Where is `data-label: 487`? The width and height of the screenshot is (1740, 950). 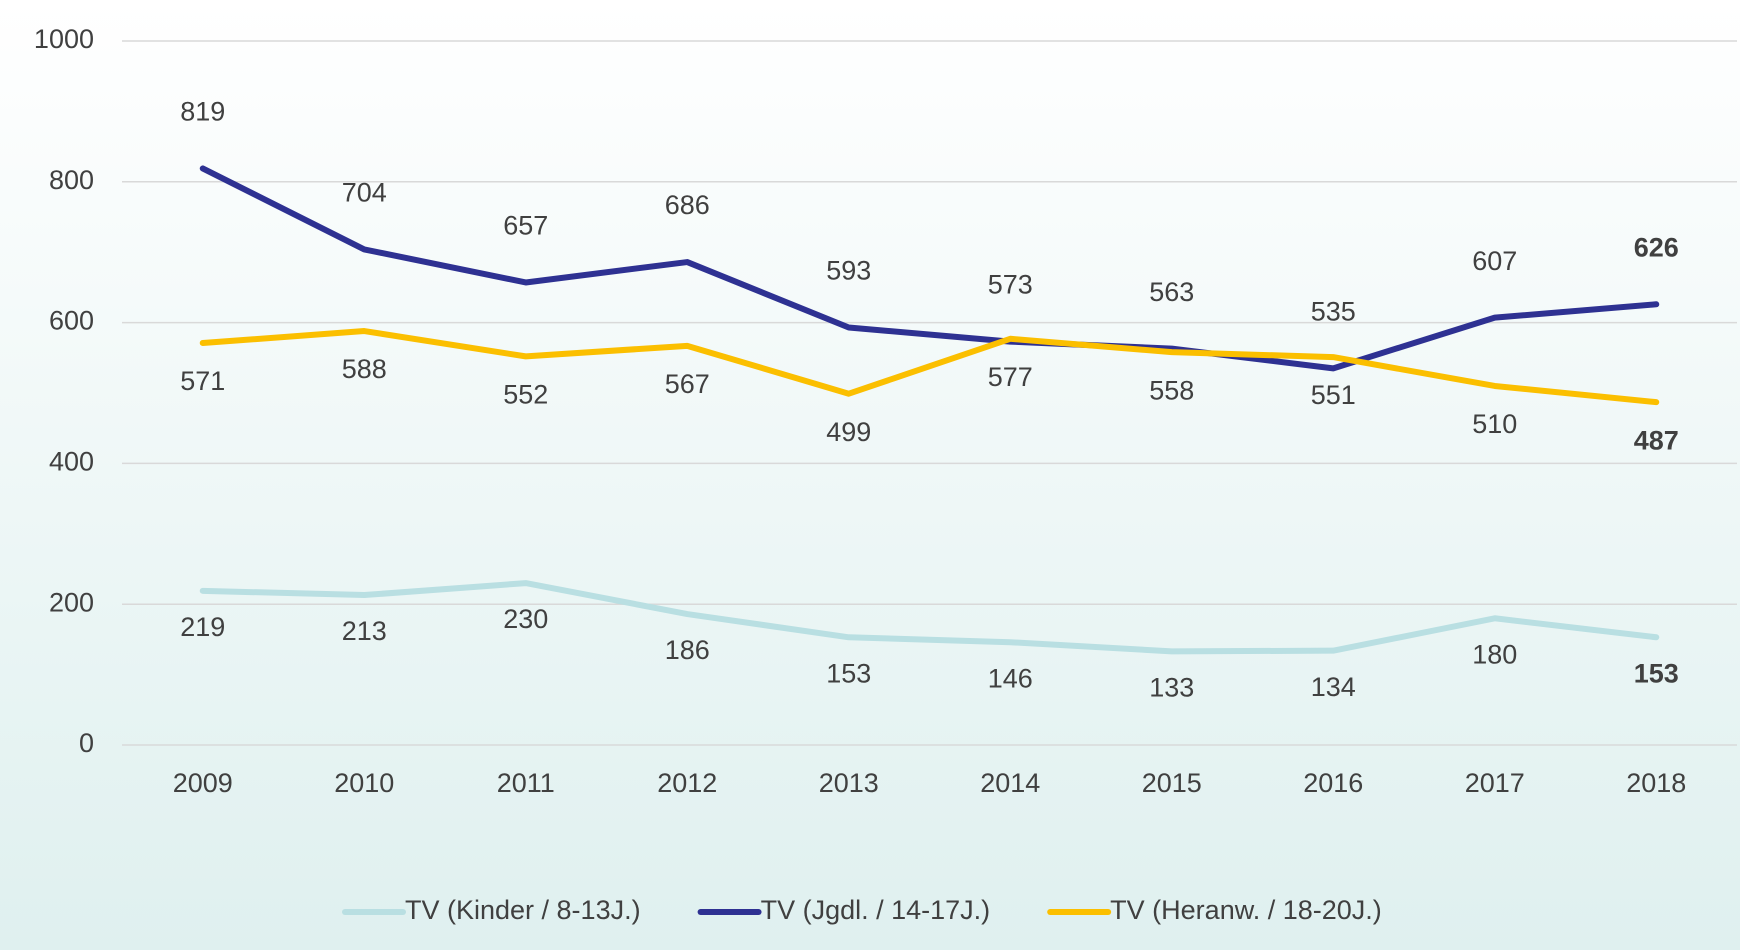 data-label: 487 is located at coordinates (1656, 440).